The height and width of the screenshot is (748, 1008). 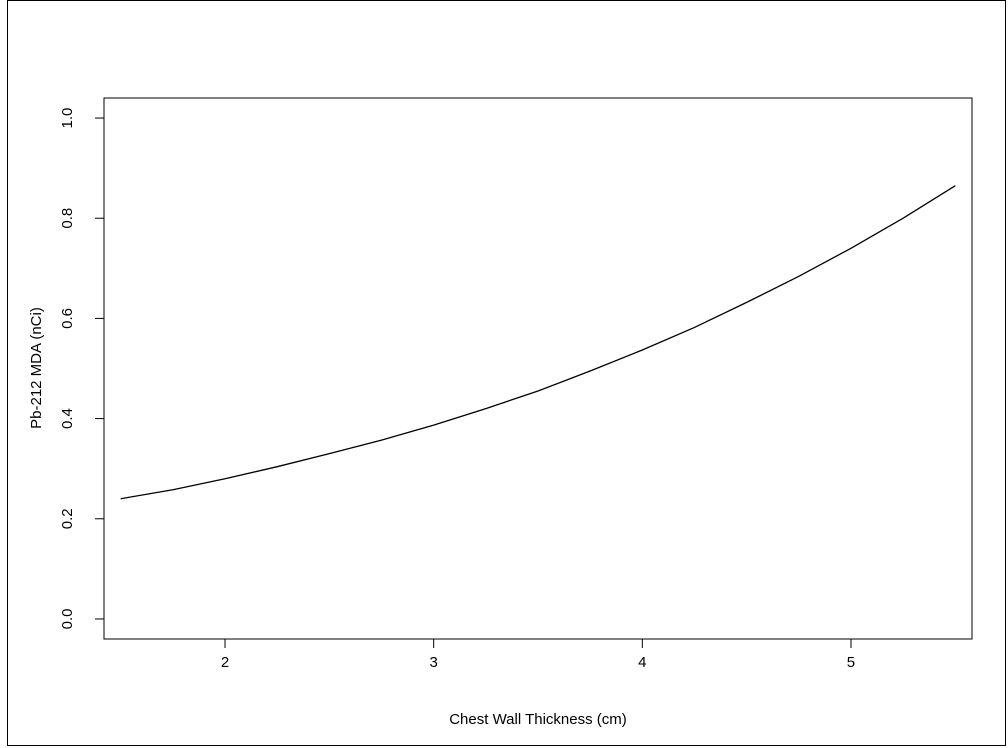 I want to click on y-tick-label: 0.8, so click(x=67, y=218).